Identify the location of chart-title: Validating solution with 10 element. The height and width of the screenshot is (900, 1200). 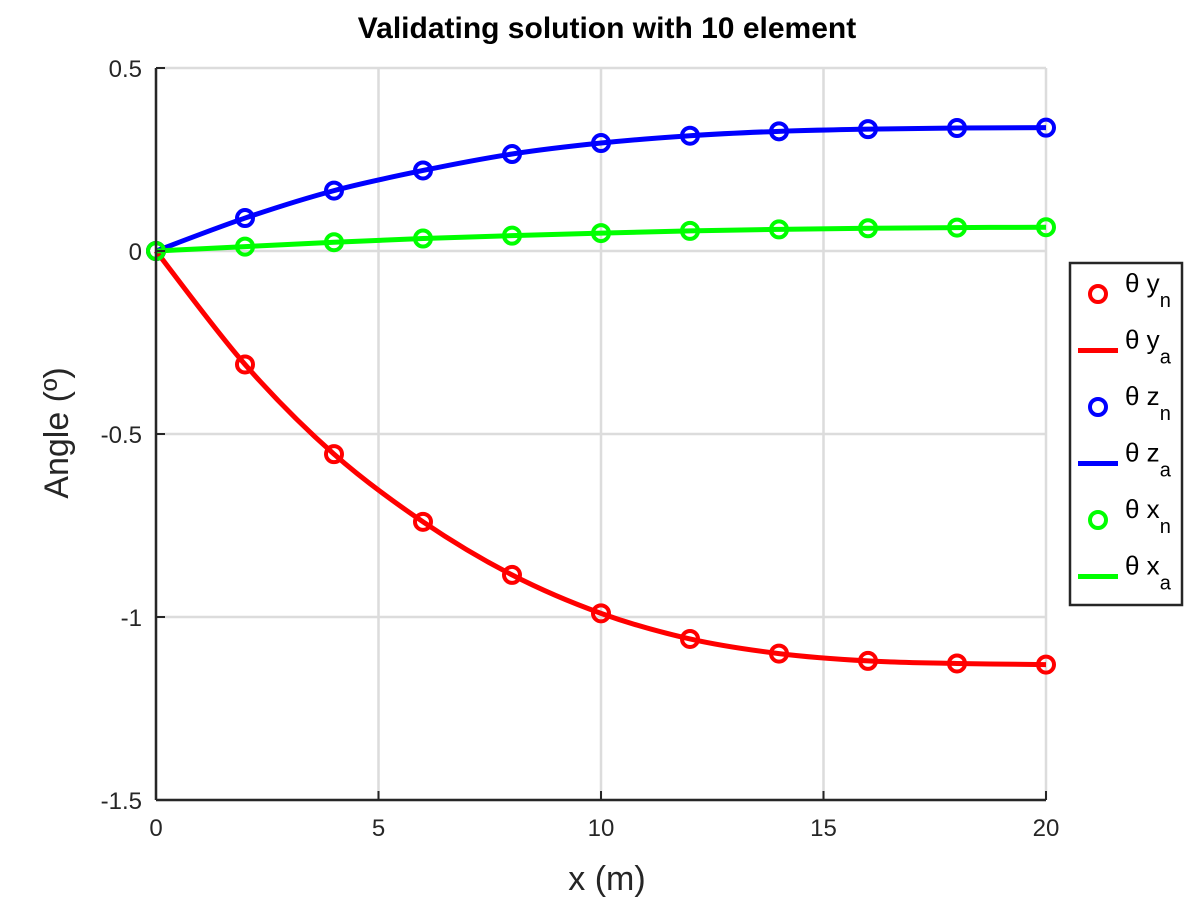
(607, 28).